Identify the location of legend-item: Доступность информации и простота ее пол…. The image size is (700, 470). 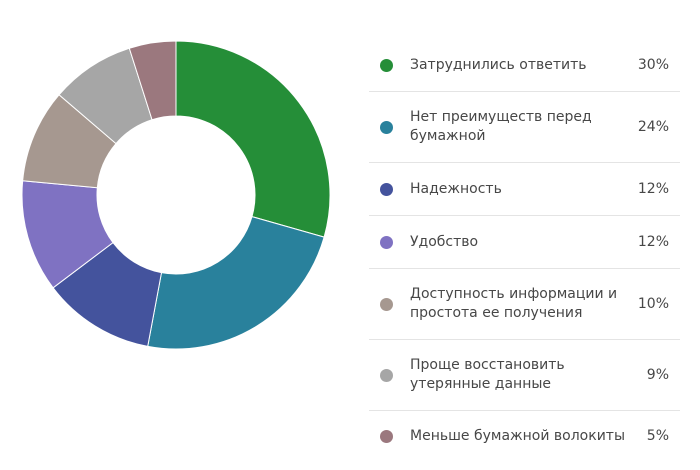
(524, 304).